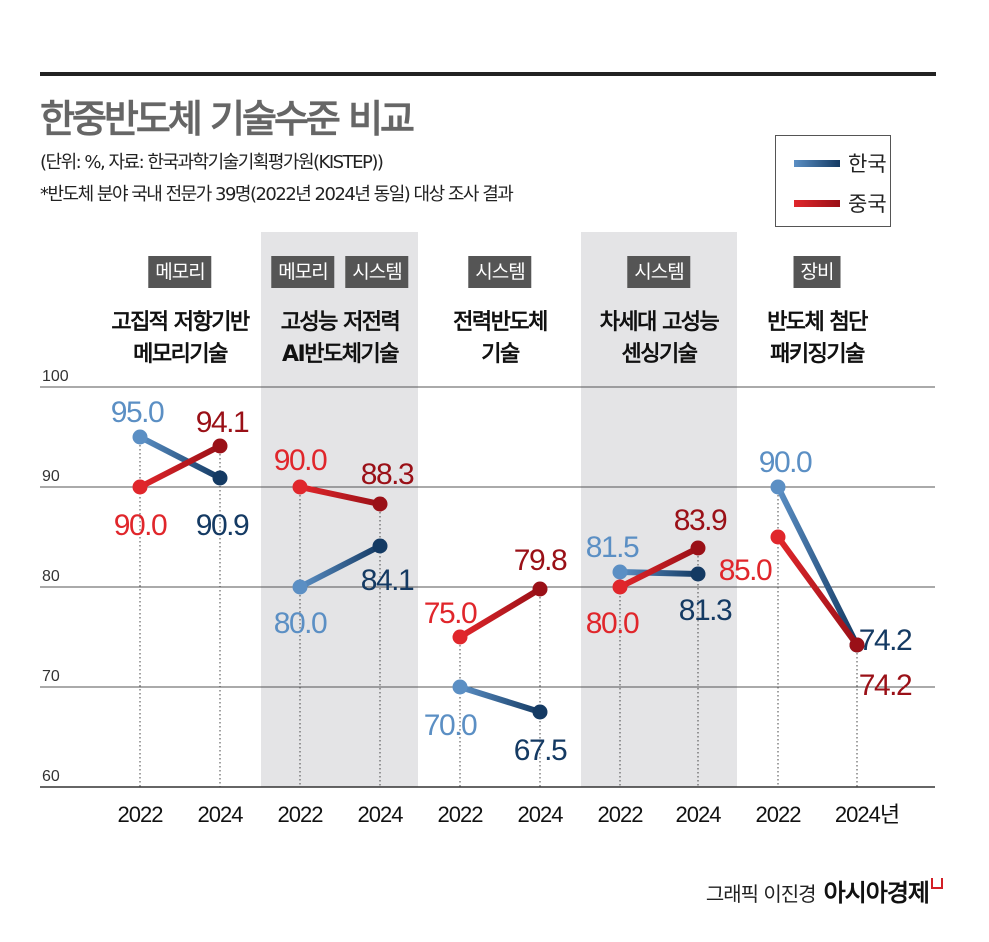 The width and height of the screenshot is (989, 942). I want to click on logo-mark-icon, so click(937, 883).